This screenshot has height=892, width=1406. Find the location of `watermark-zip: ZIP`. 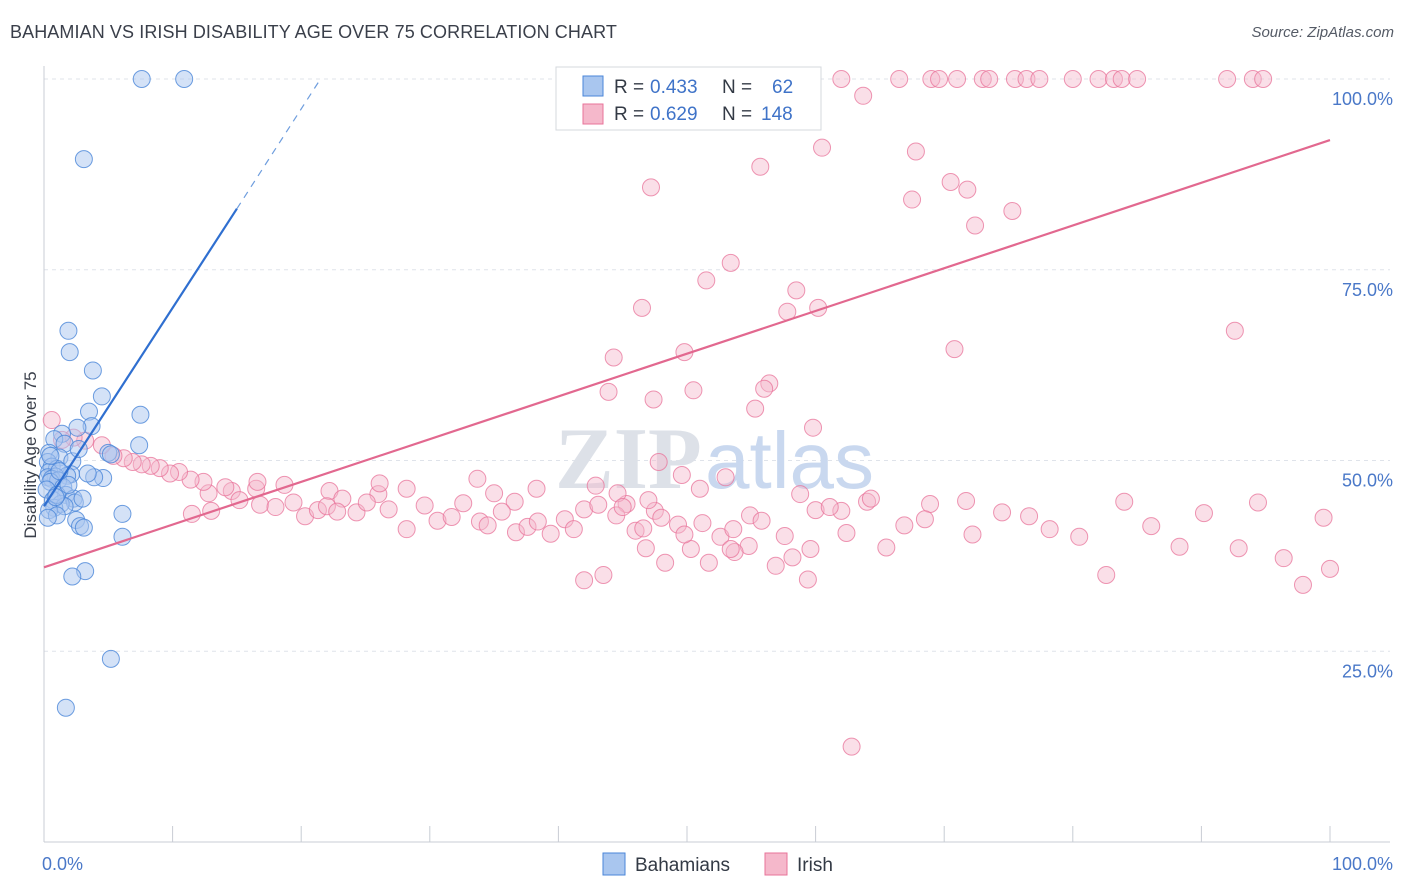

watermark-zip: ZIP is located at coordinates (628, 459).